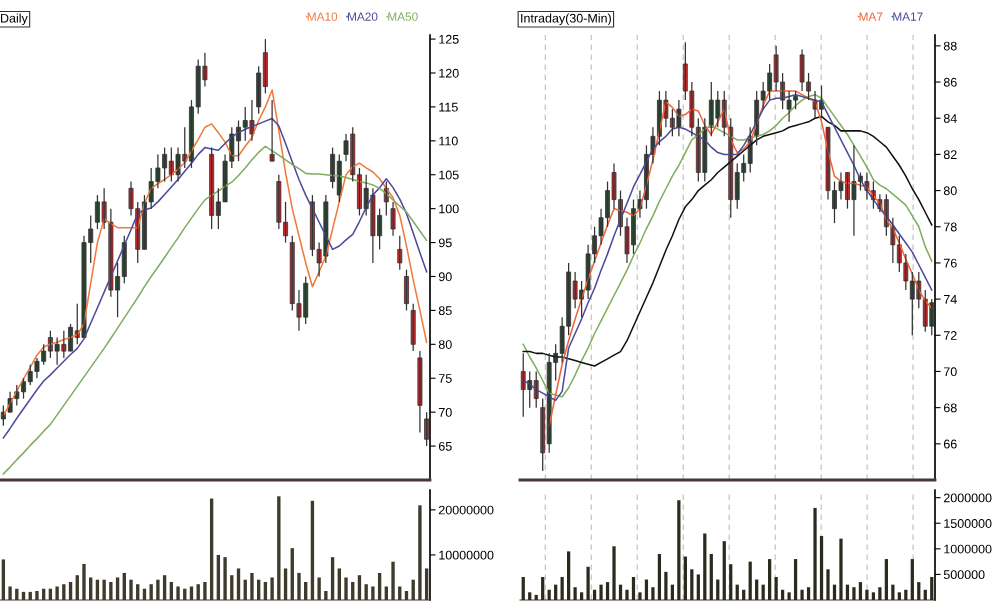 Image resolution: width=1005 pixels, height=602 pixels. What do you see at coordinates (448, 141) in the screenshot?
I see `y-tick-label: 110` at bounding box center [448, 141].